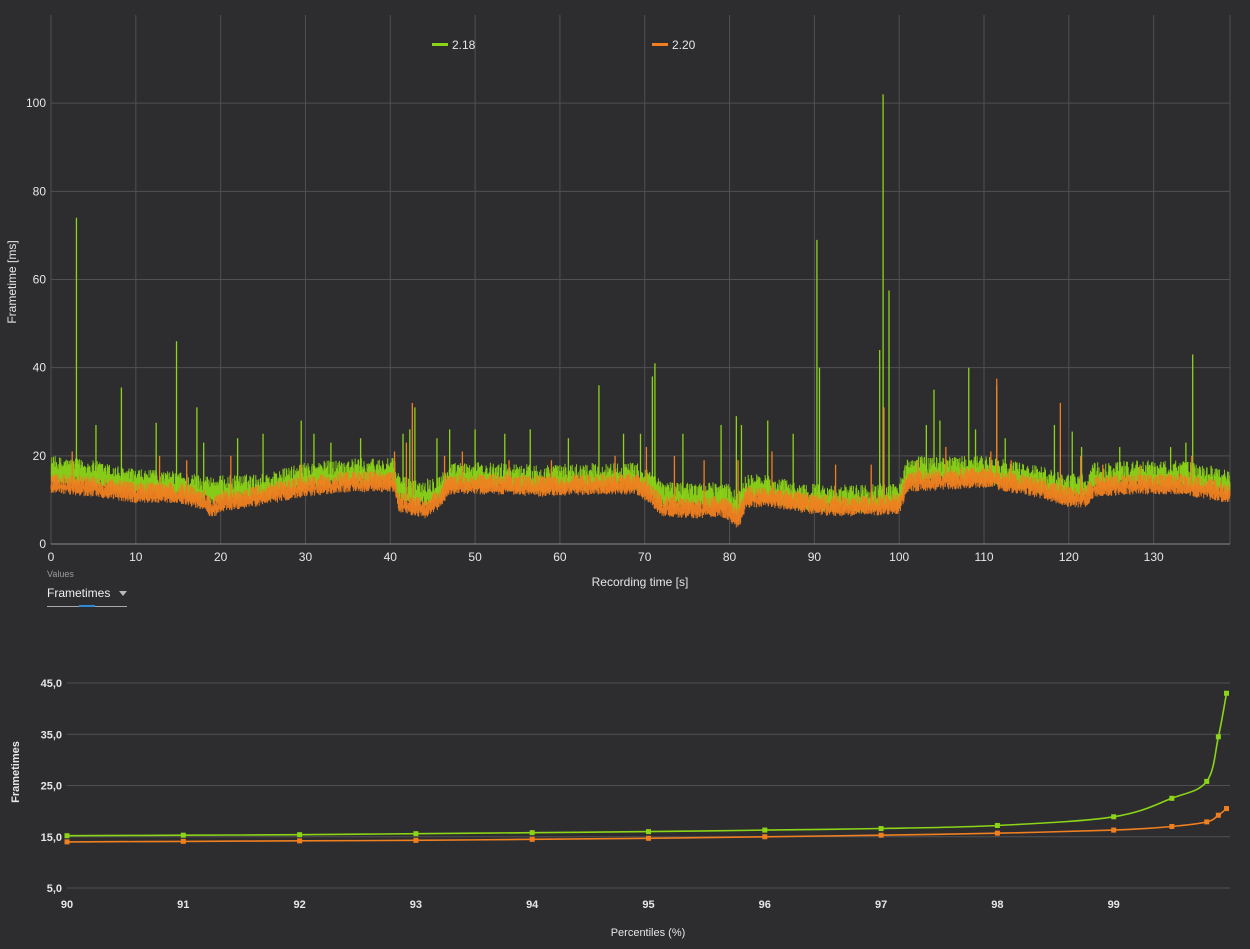  I want to click on x-tick-label: 95, so click(648, 905).